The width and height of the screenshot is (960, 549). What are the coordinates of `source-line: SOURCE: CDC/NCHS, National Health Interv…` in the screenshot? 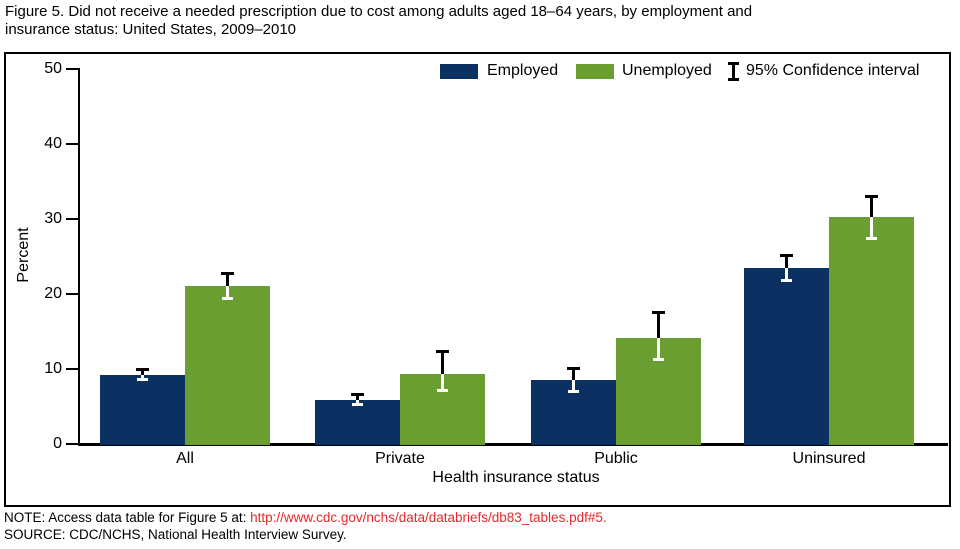 It's located at (175, 534).